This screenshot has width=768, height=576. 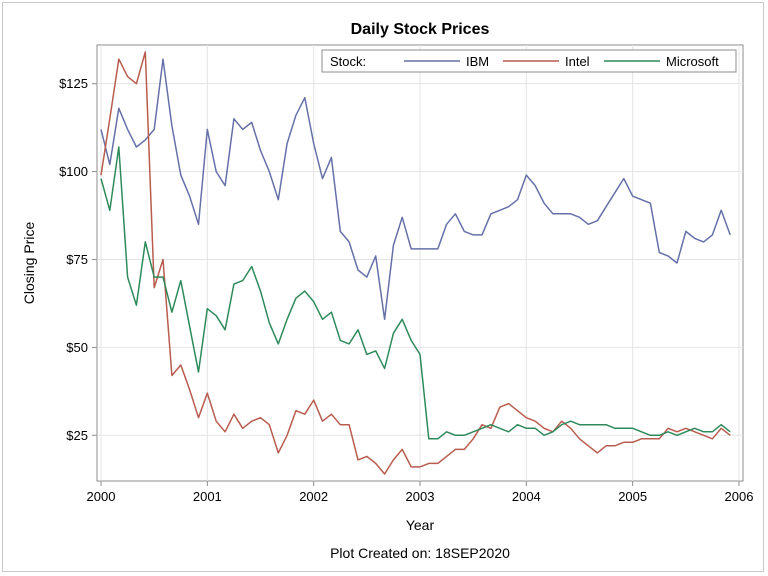 I want to click on legend: Stock: IBM Intel Microsoft, so click(x=529, y=61).